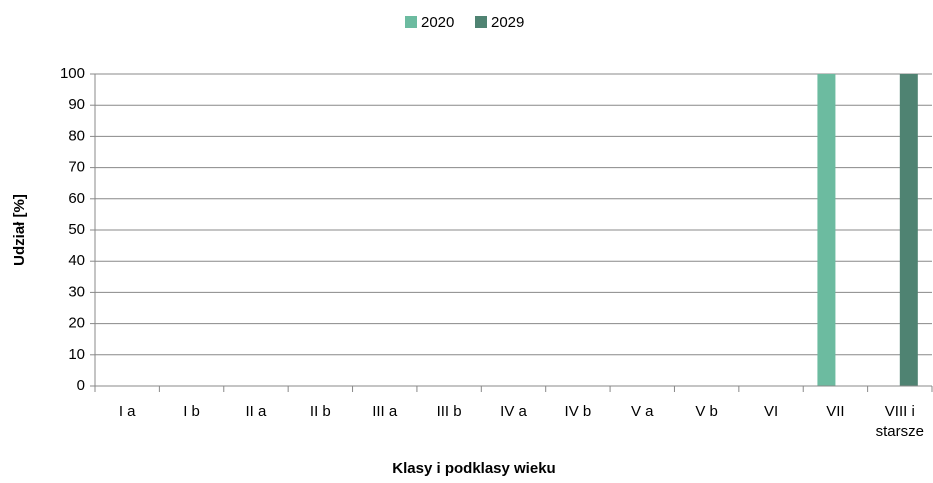 Image resolution: width=933 pixels, height=483 pixels. What do you see at coordinates (835, 411) in the screenshot?
I see `x-tick-label: VII` at bounding box center [835, 411].